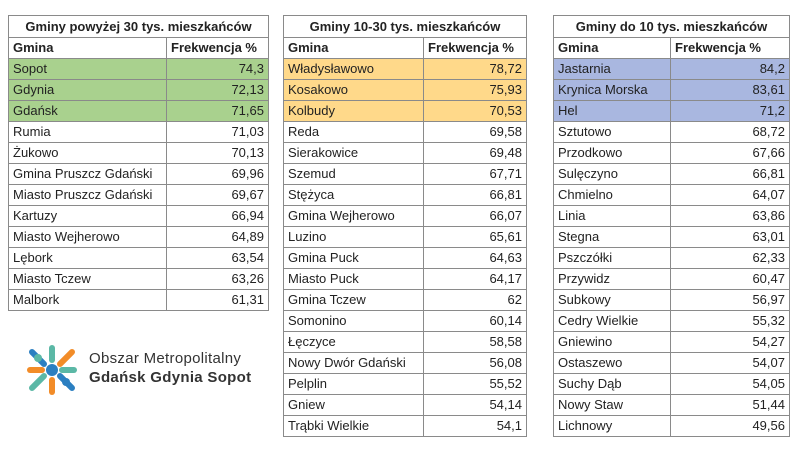 Image resolution: width=800 pixels, height=450 pixels. Describe the element at coordinates (612, 195) in the screenshot. I see `municipality-name: Chmielno` at that location.